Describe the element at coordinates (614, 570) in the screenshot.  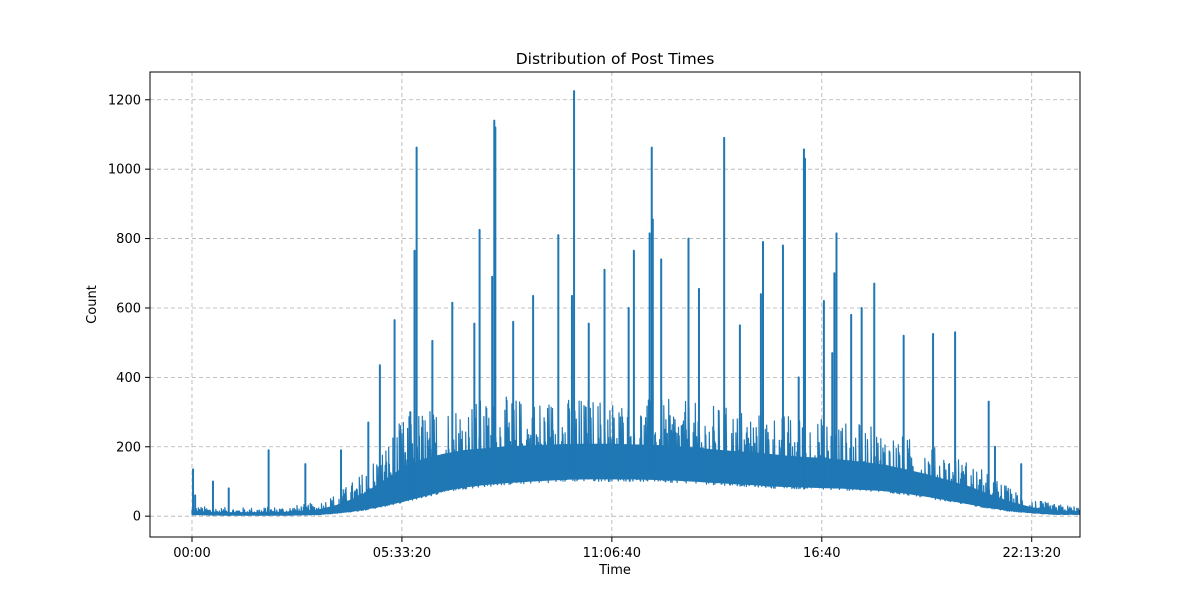
I see `x-axis-label: Time` at that location.